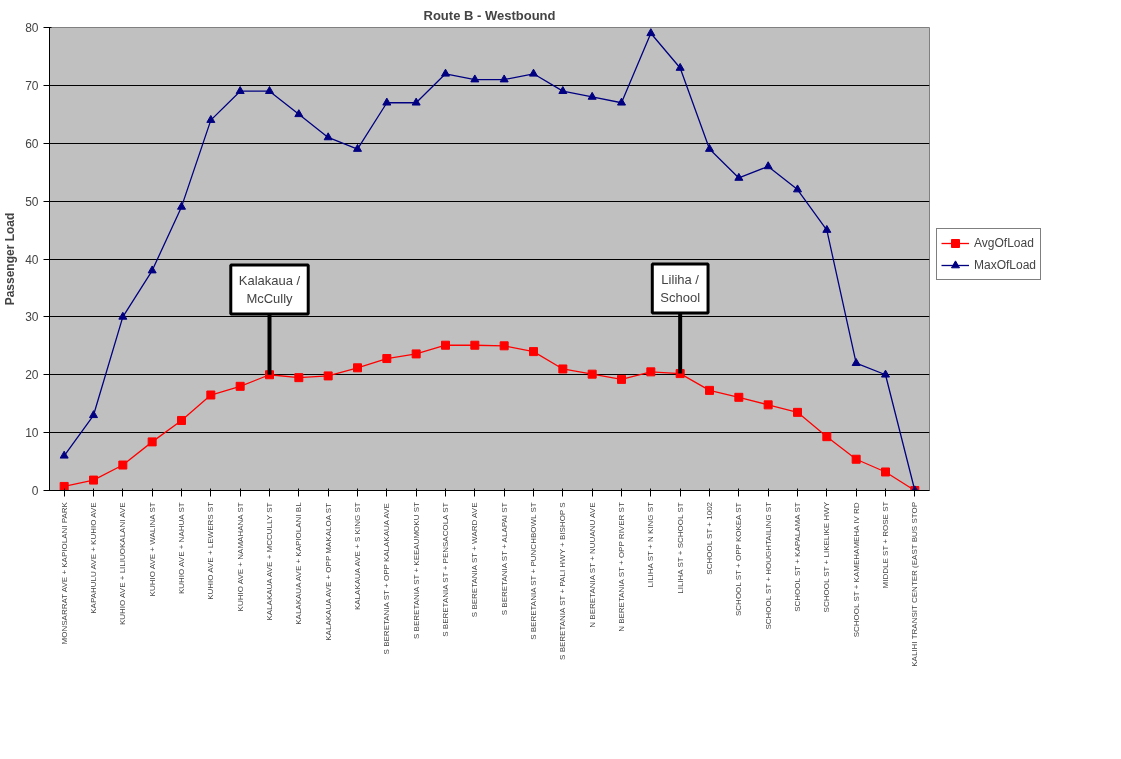  Describe the element at coordinates (357, 556) in the screenshot. I see `x-tick-label: KALAKAUA AVE + S KING ST` at that location.